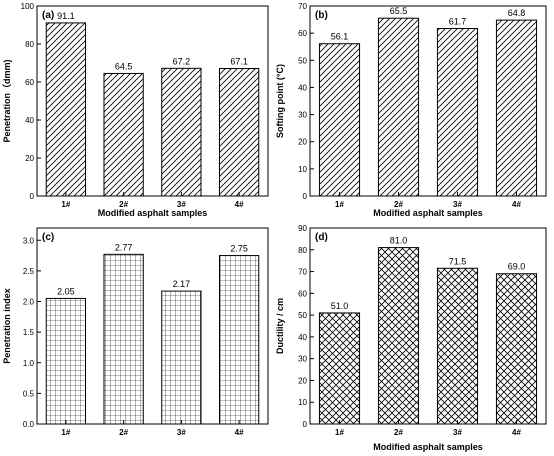 The height and width of the screenshot is (456, 554). I want to click on y-tick-label: 3.0, so click(29, 240).